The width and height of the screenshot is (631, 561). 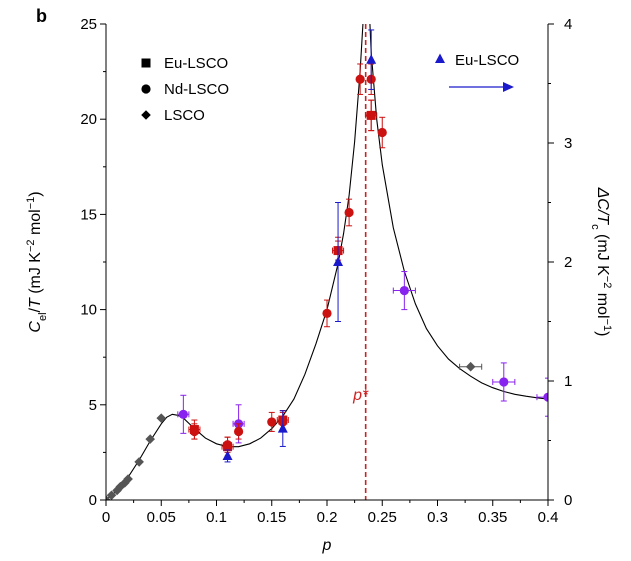 I want to click on y-right-title-part: c, so click(x=595, y=227).